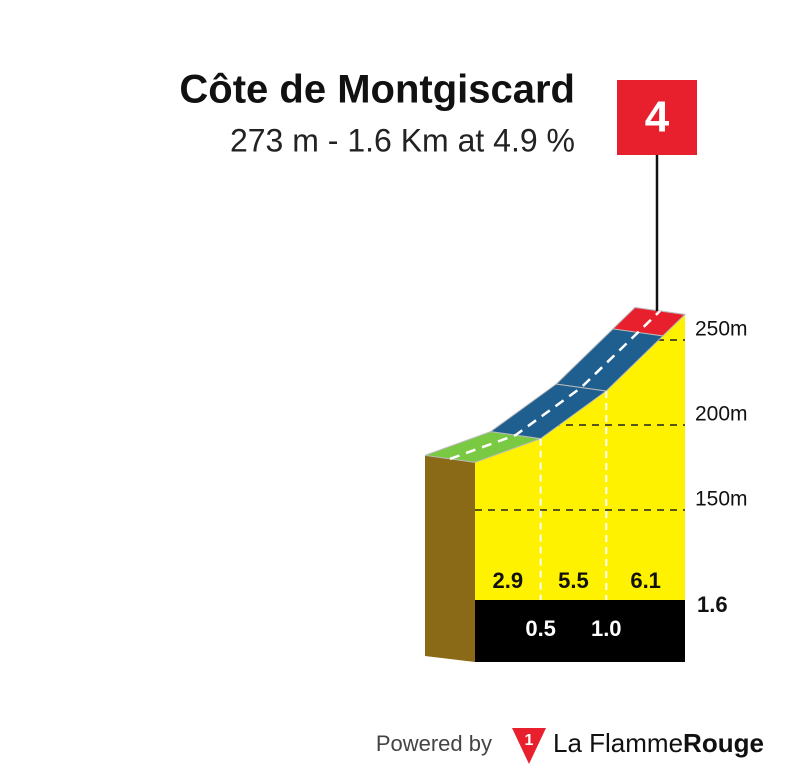 The image size is (800, 773). I want to click on side-face, so click(450, 558).